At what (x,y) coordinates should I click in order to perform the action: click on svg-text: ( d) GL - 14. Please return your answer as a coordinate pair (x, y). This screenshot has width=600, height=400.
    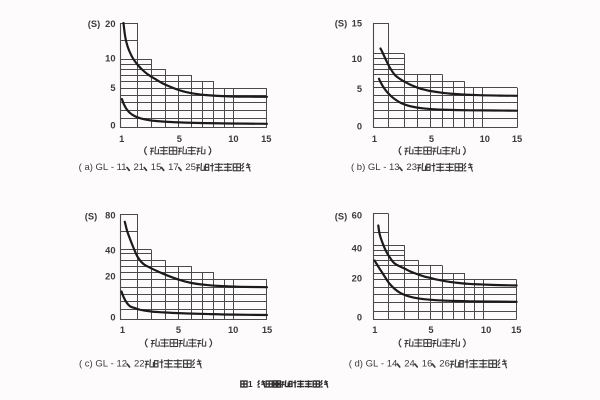
    Looking at the image, I should click on (373, 363).